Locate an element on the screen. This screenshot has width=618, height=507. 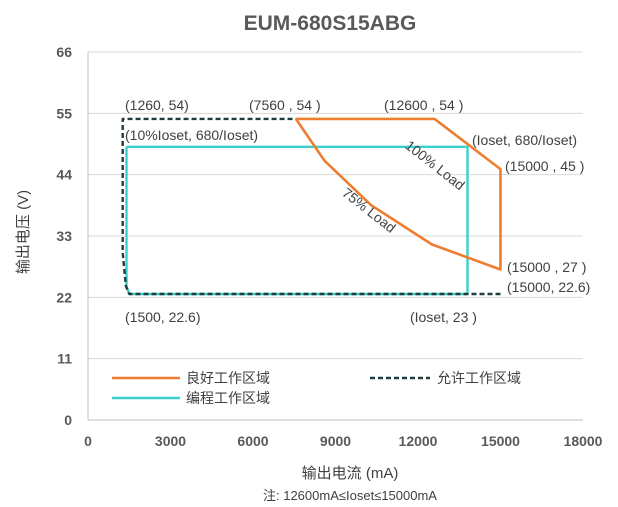
x-tick-label: 9000 is located at coordinates (335, 441).